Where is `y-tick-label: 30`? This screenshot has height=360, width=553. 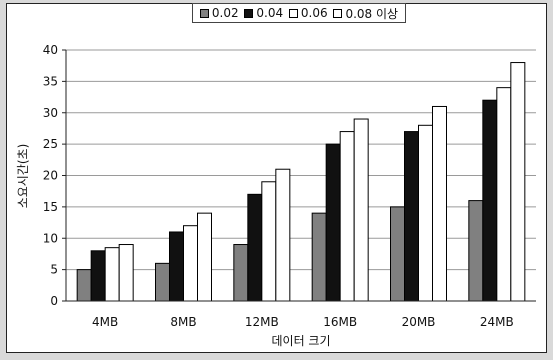 y-tick-label: 30 is located at coordinates (50, 113).